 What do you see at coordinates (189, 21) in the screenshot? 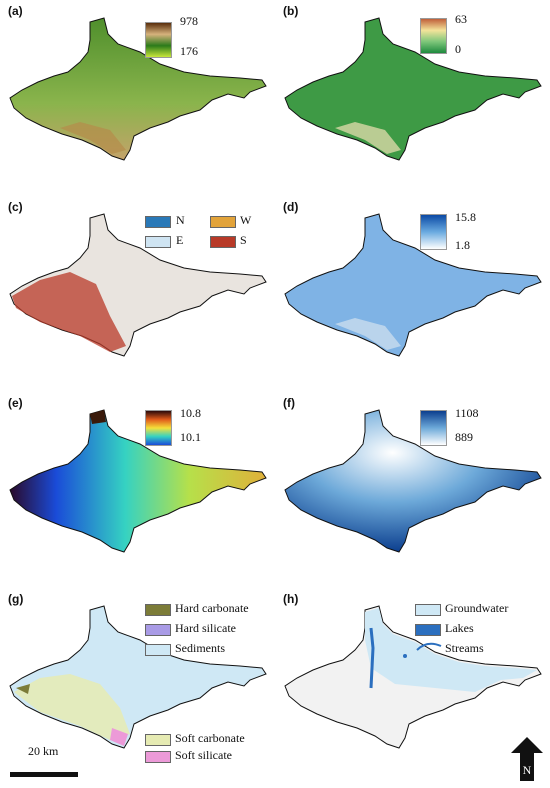
I see `colorbar-max: 978` at bounding box center [189, 21].